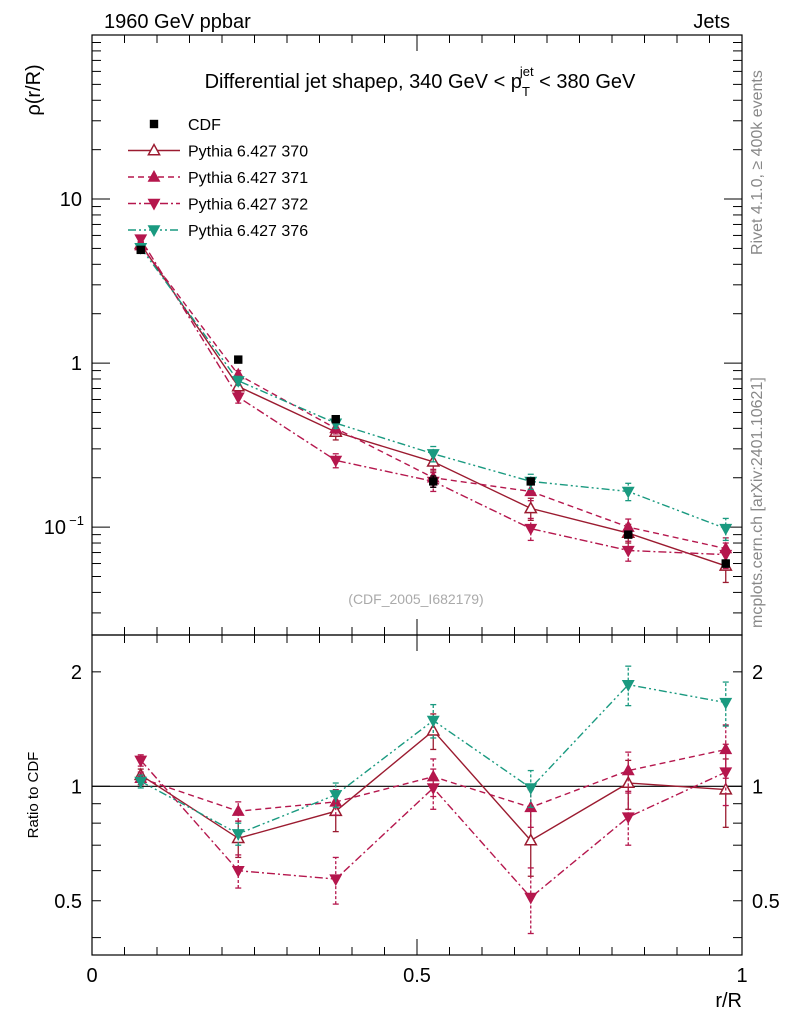 This screenshot has width=786, height=1029. I want to click on x-tick-label: 1, so click(741, 976).